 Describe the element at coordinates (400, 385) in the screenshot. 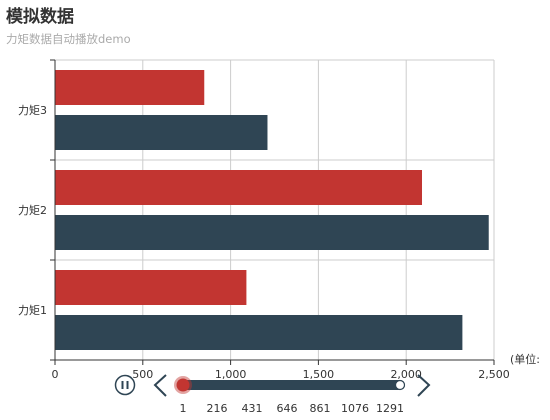

I see `timeline-end-point` at that location.